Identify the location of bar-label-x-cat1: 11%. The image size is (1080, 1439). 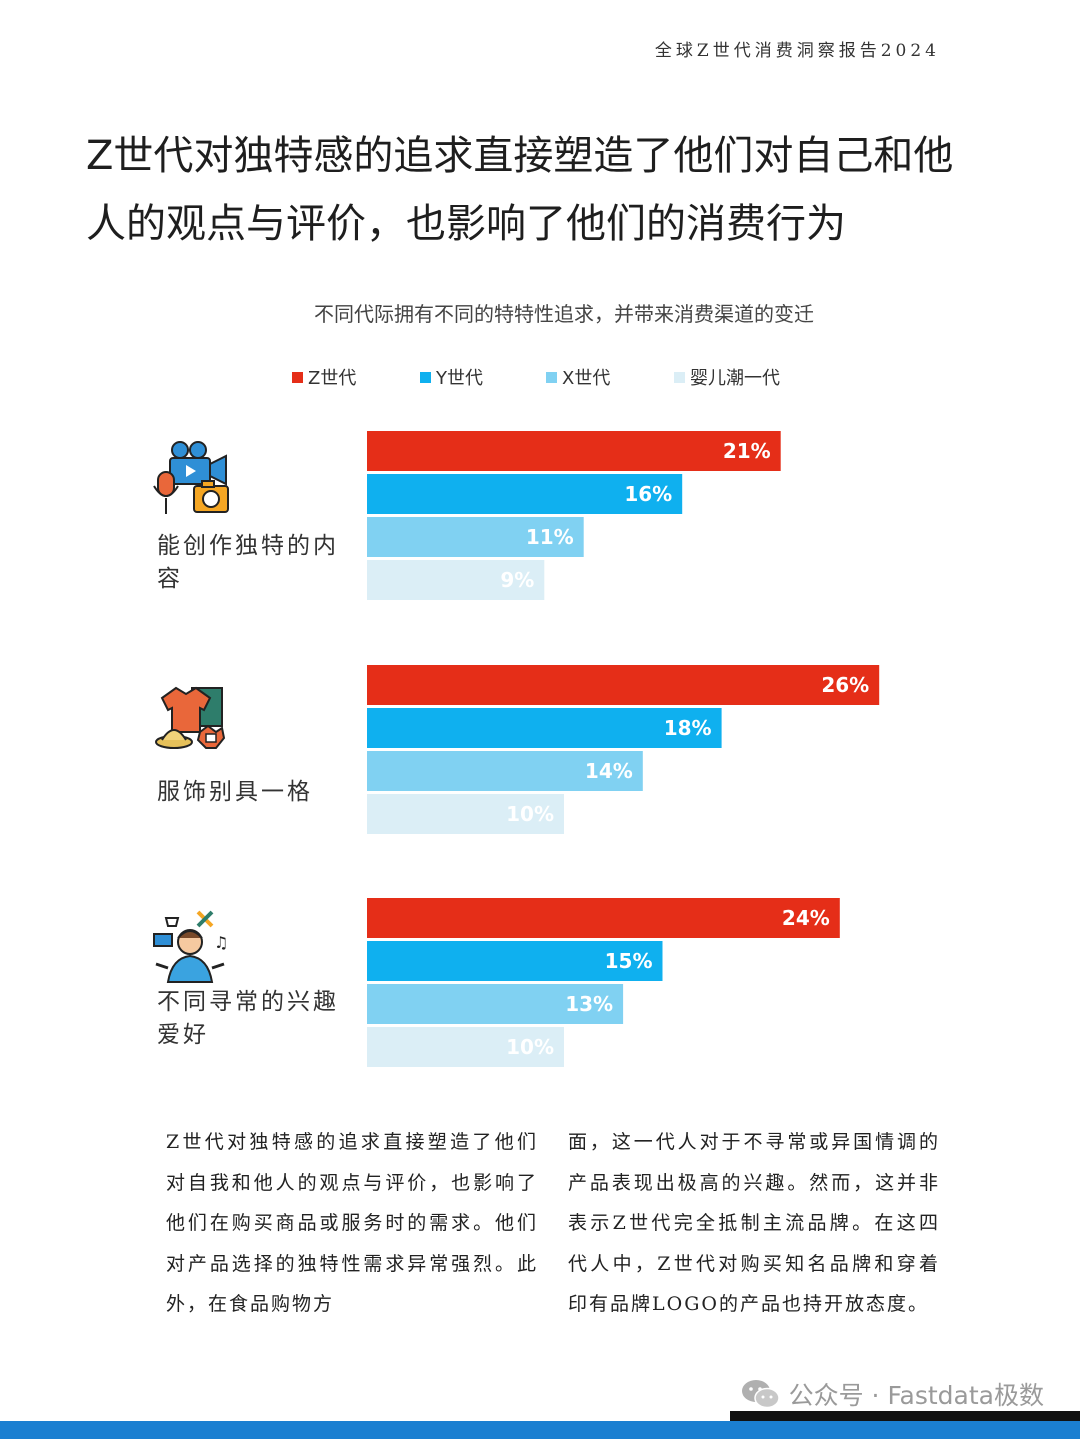
(550, 537).